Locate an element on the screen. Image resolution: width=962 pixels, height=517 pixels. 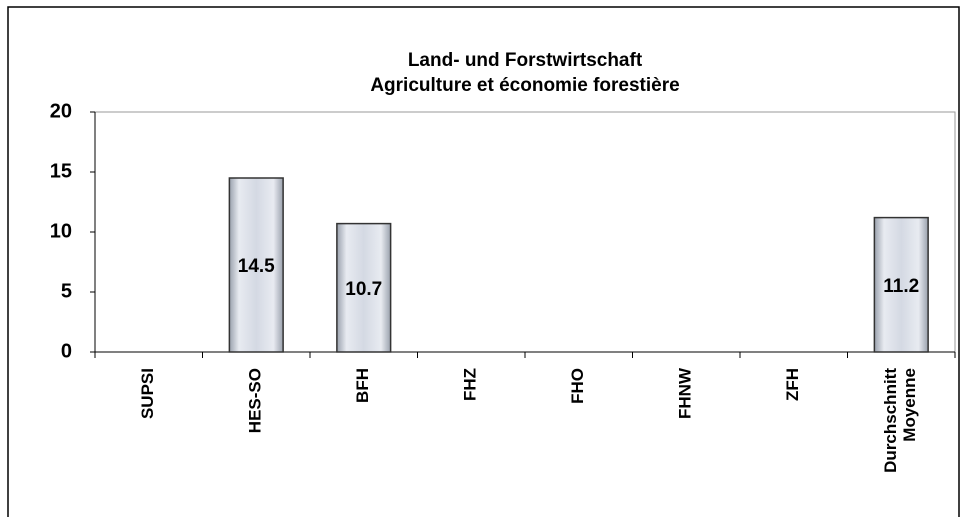
x-tick-label: FHZ is located at coordinates (470, 384).